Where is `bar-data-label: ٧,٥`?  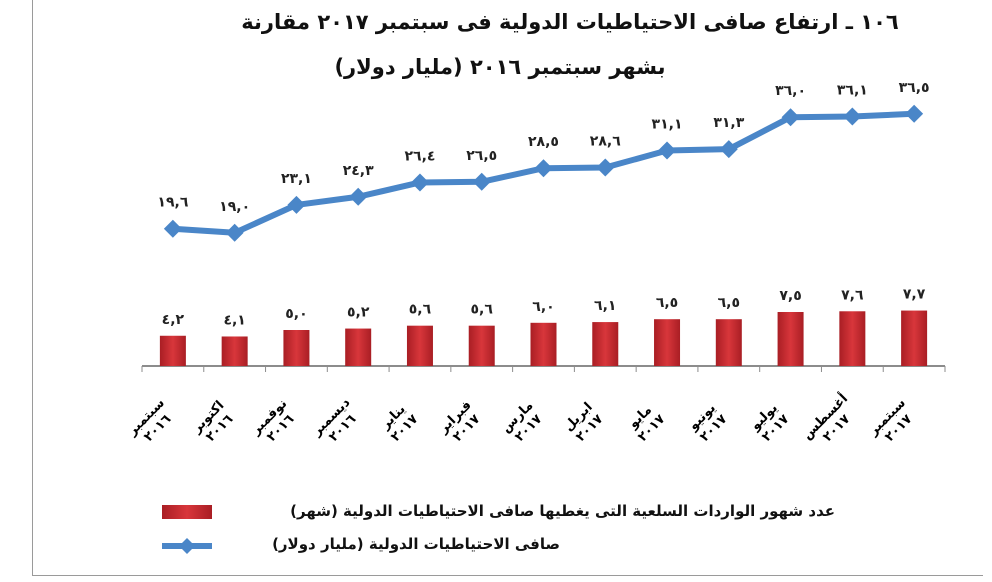 bar-data-label: ٧,٥ is located at coordinates (790, 296).